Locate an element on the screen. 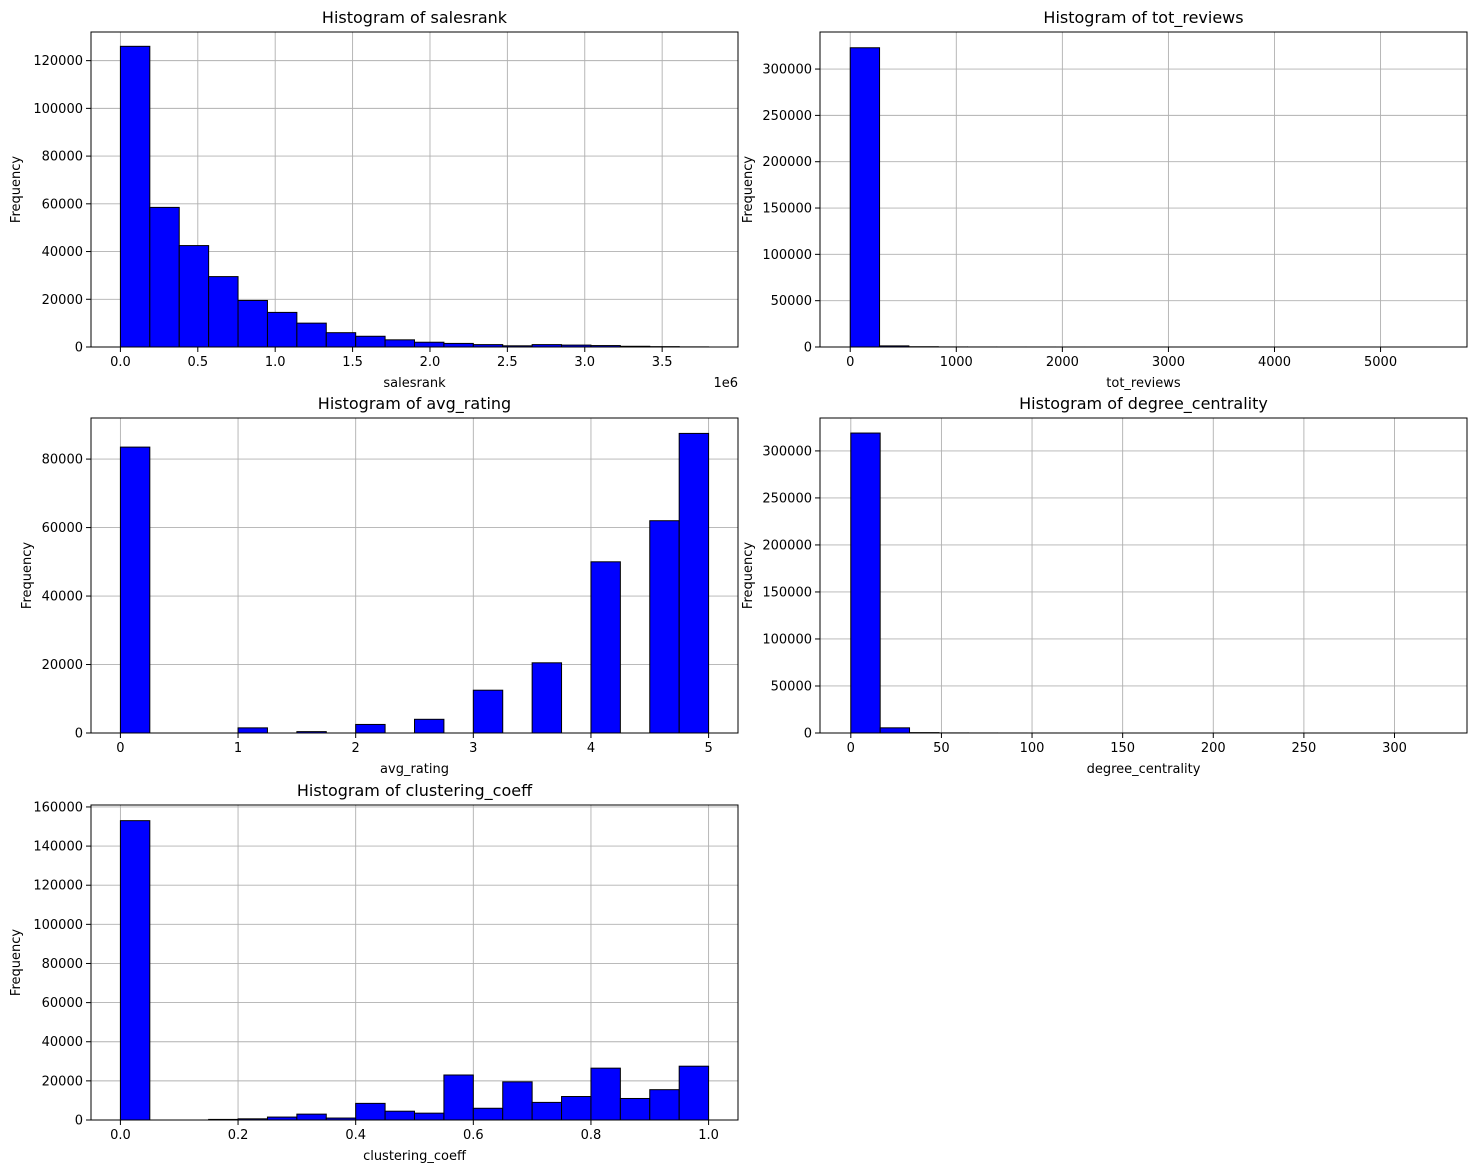  chart-title: Histogram of clustering_coeff is located at coordinates (415, 791).